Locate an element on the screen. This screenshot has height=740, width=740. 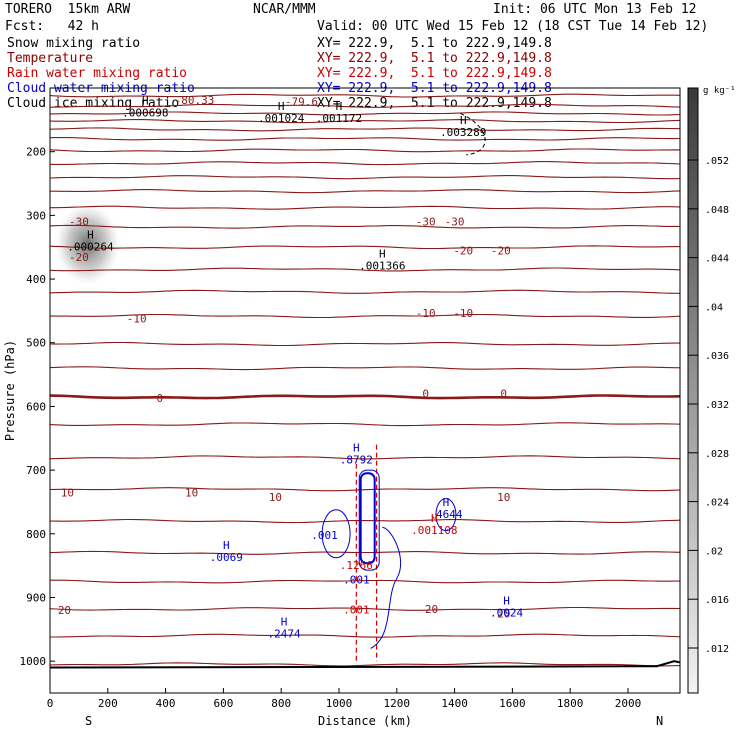
colorbar-tick-label: .02 is located at coordinates (714, 551).